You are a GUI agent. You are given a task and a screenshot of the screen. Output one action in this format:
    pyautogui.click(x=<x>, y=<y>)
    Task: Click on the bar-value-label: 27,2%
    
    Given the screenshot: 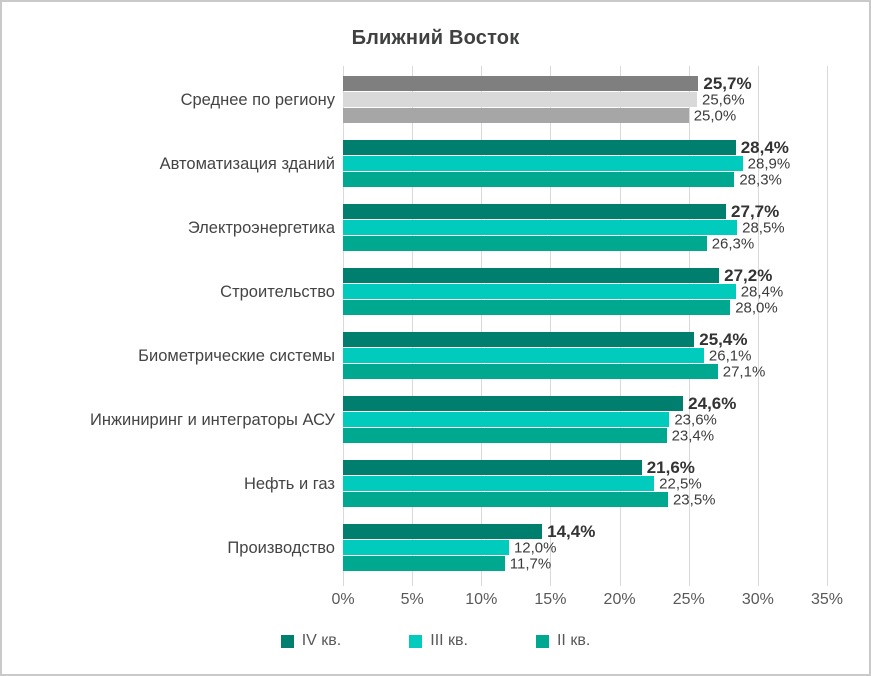 What is the action you would take?
    pyautogui.click(x=748, y=275)
    